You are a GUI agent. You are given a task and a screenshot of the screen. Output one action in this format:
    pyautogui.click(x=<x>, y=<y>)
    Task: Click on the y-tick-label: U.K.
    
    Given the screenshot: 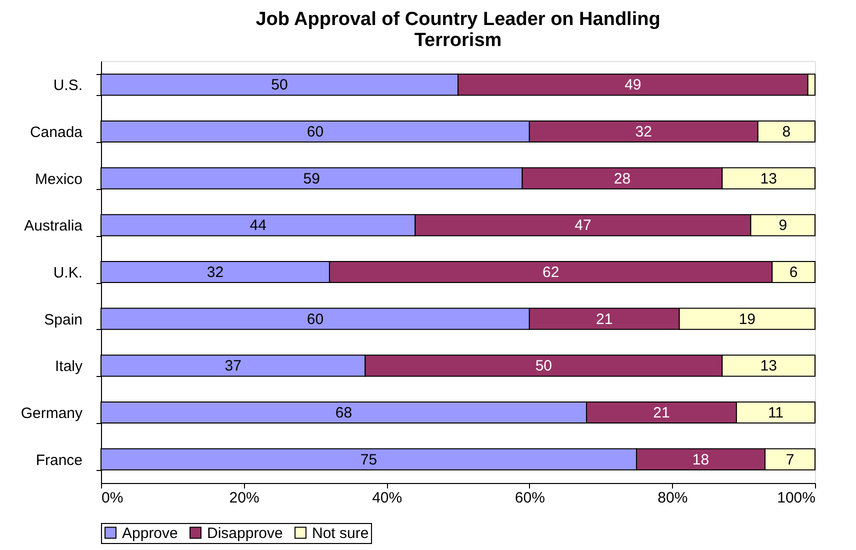 What is the action you would take?
    pyautogui.click(x=67, y=273)
    